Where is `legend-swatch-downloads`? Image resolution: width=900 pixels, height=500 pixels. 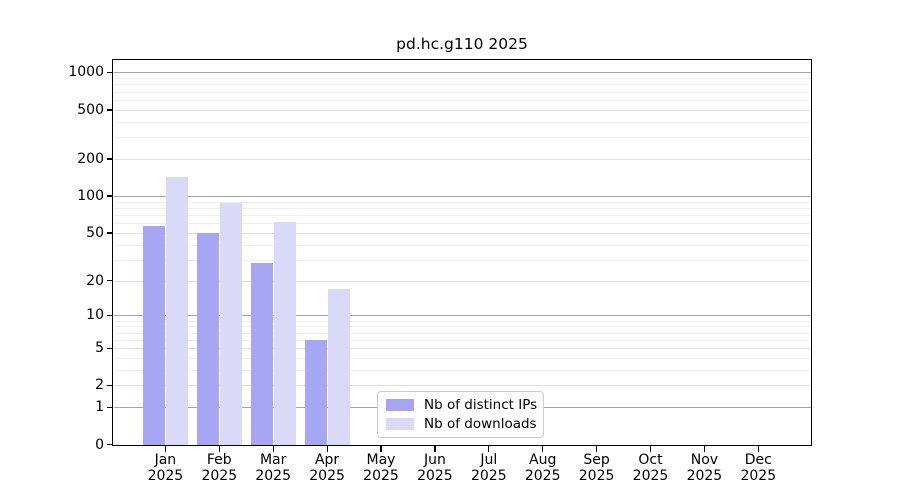
legend-swatch-downloads is located at coordinates (400, 424).